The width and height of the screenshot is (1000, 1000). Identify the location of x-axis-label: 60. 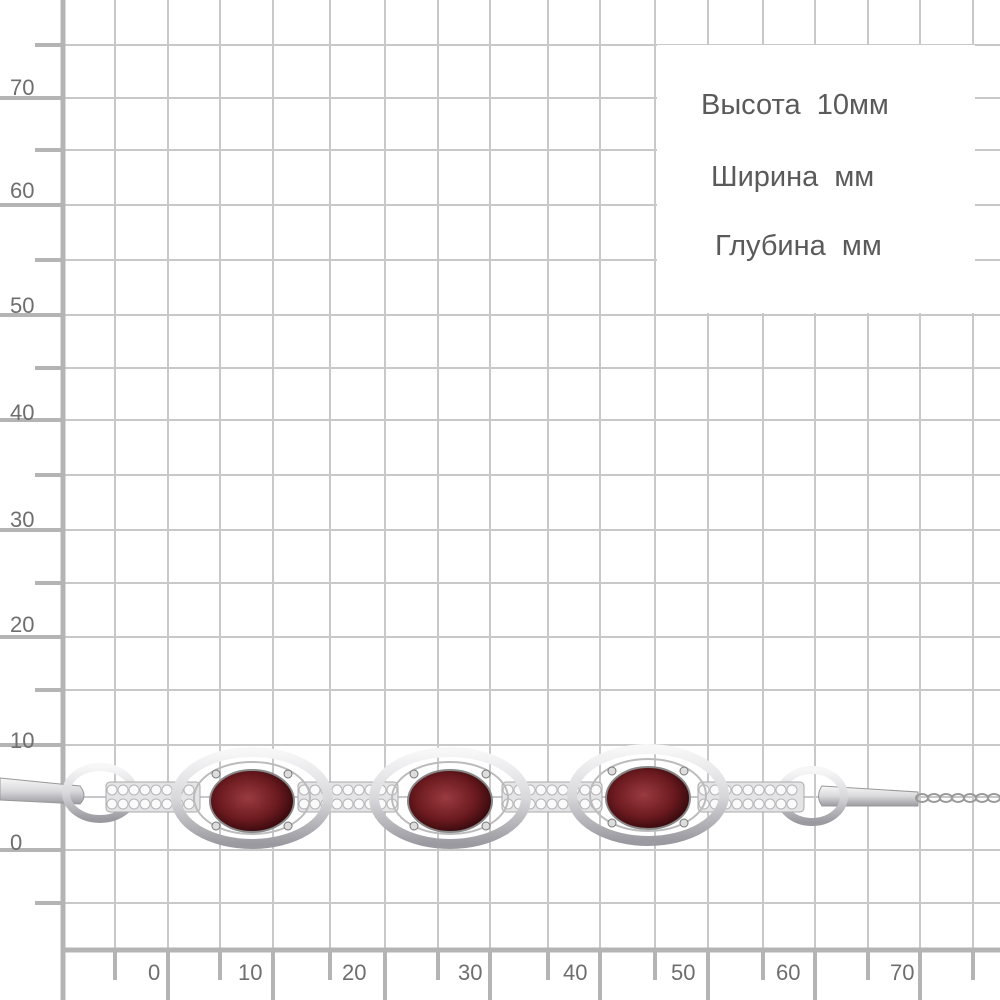
(788, 972).